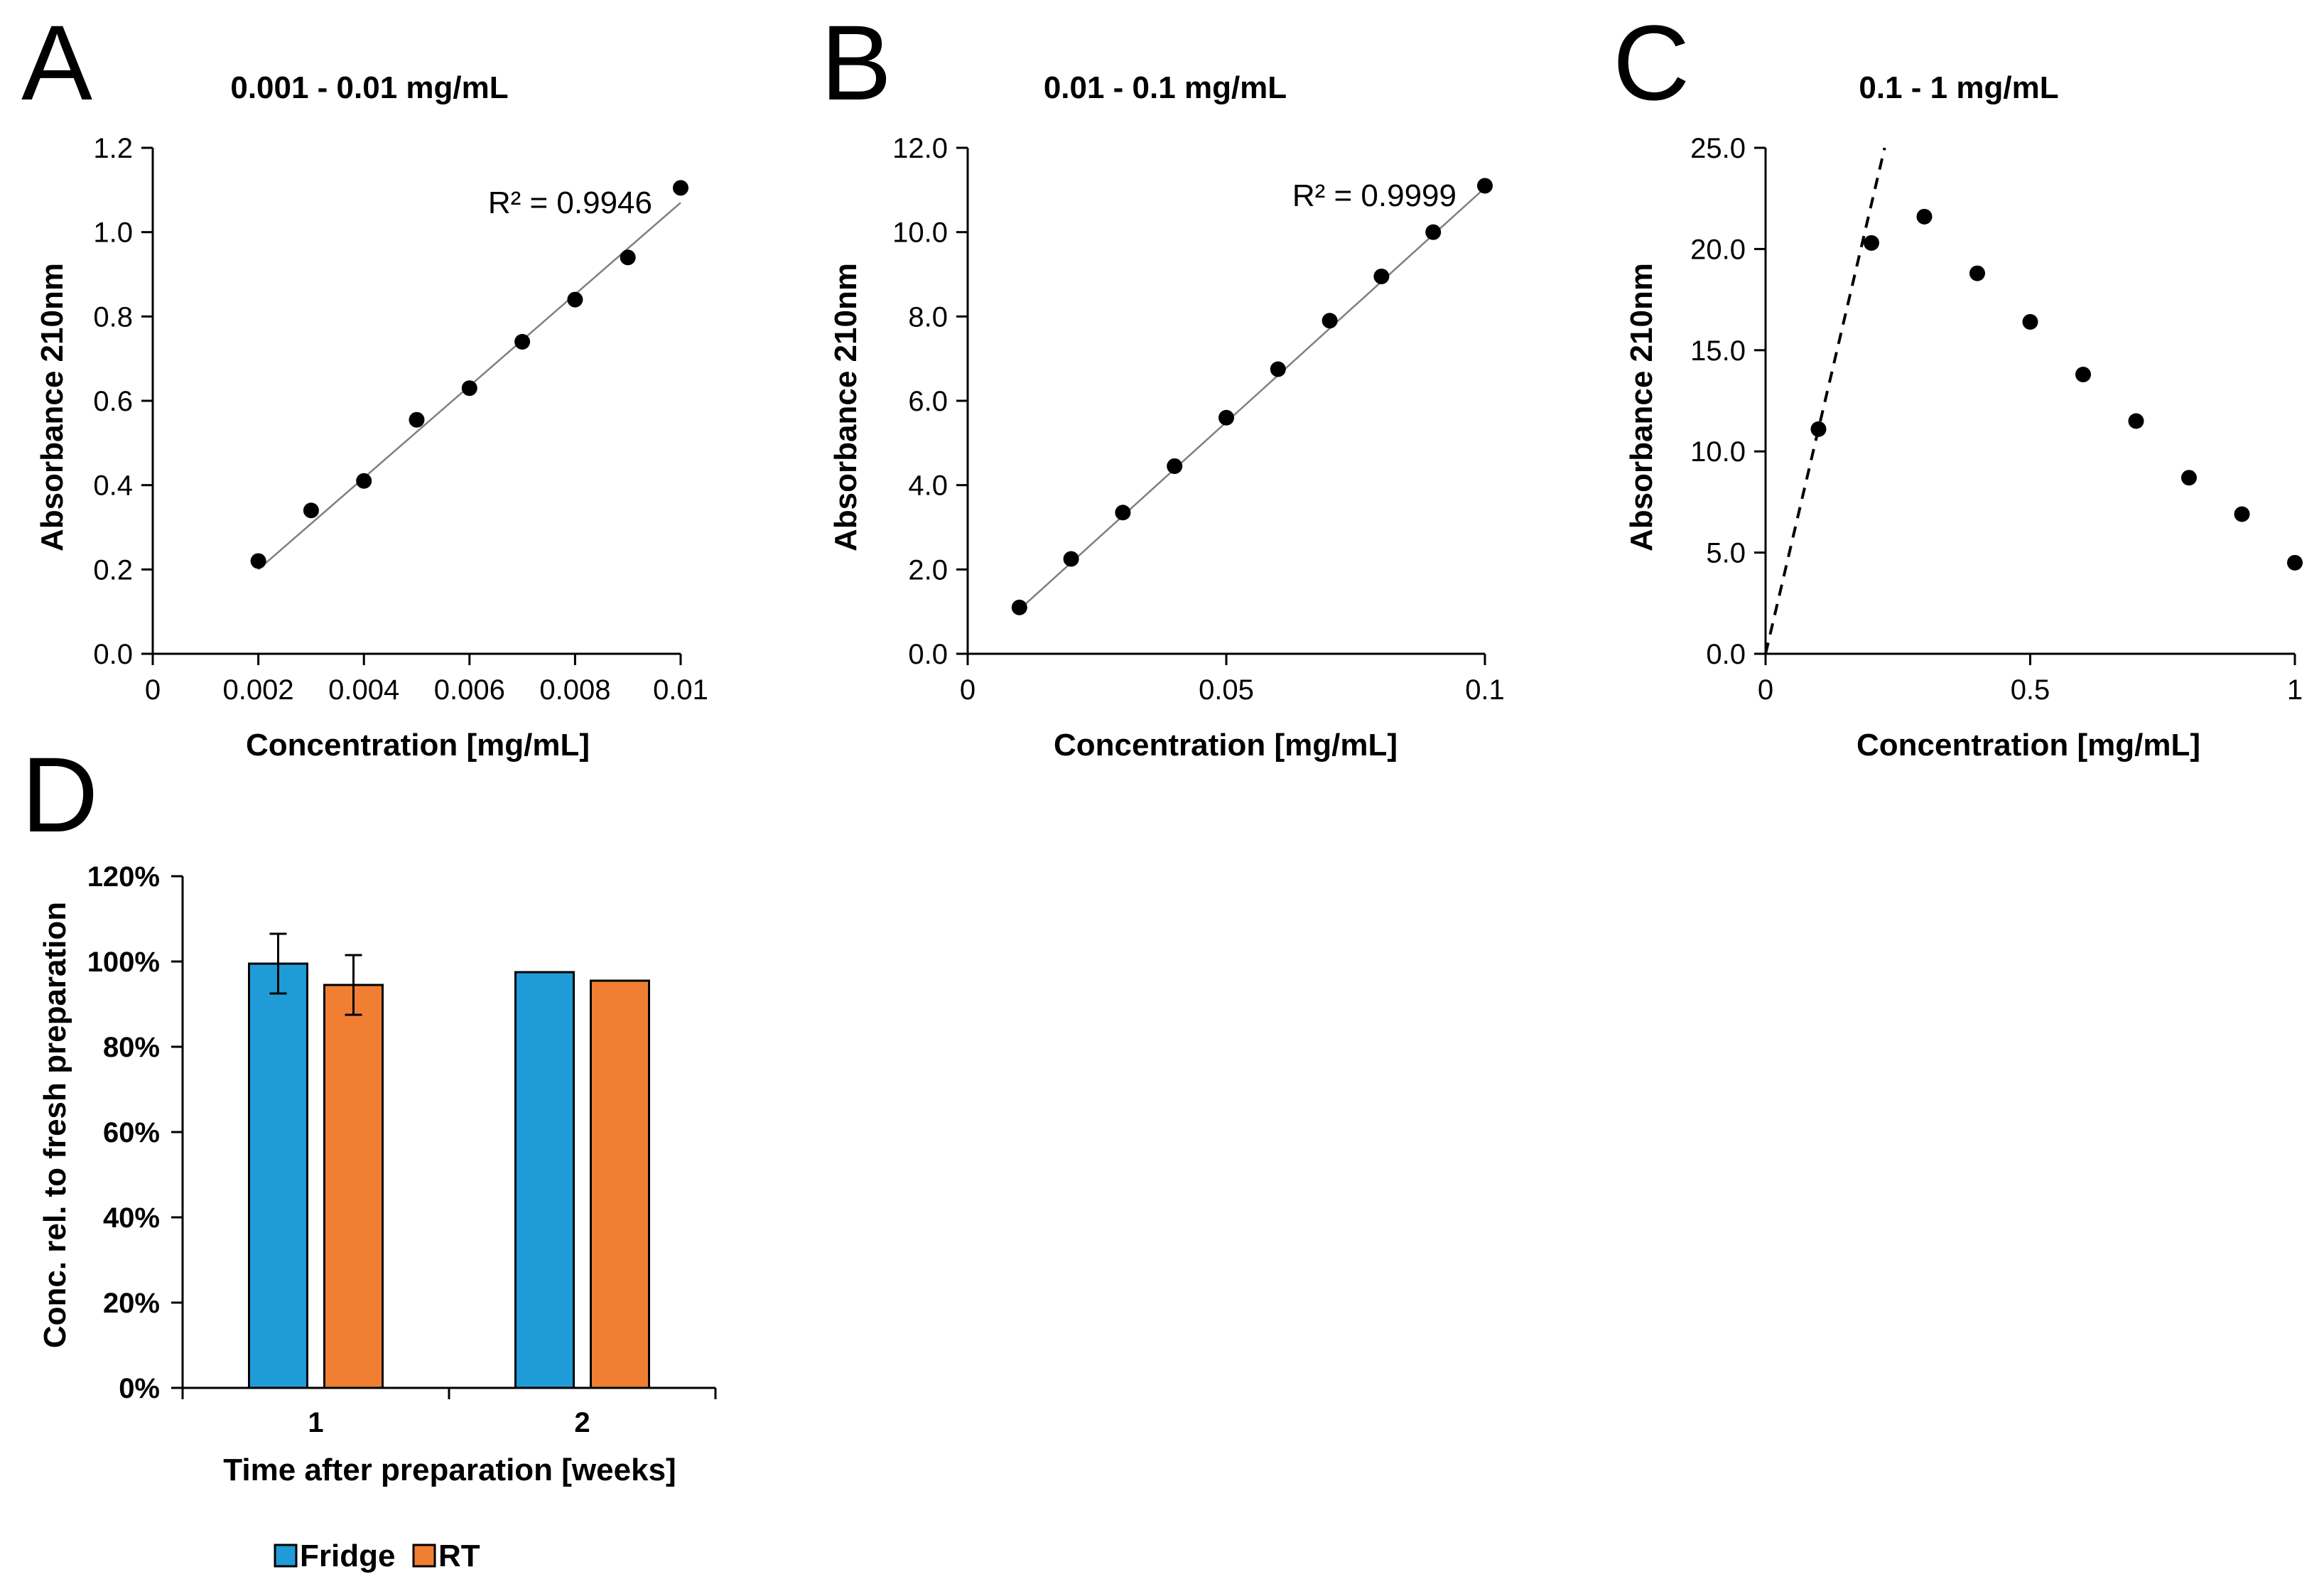  What do you see at coordinates (928, 401) in the screenshot?
I see `chart-b-ytick-label: 6.0` at bounding box center [928, 401].